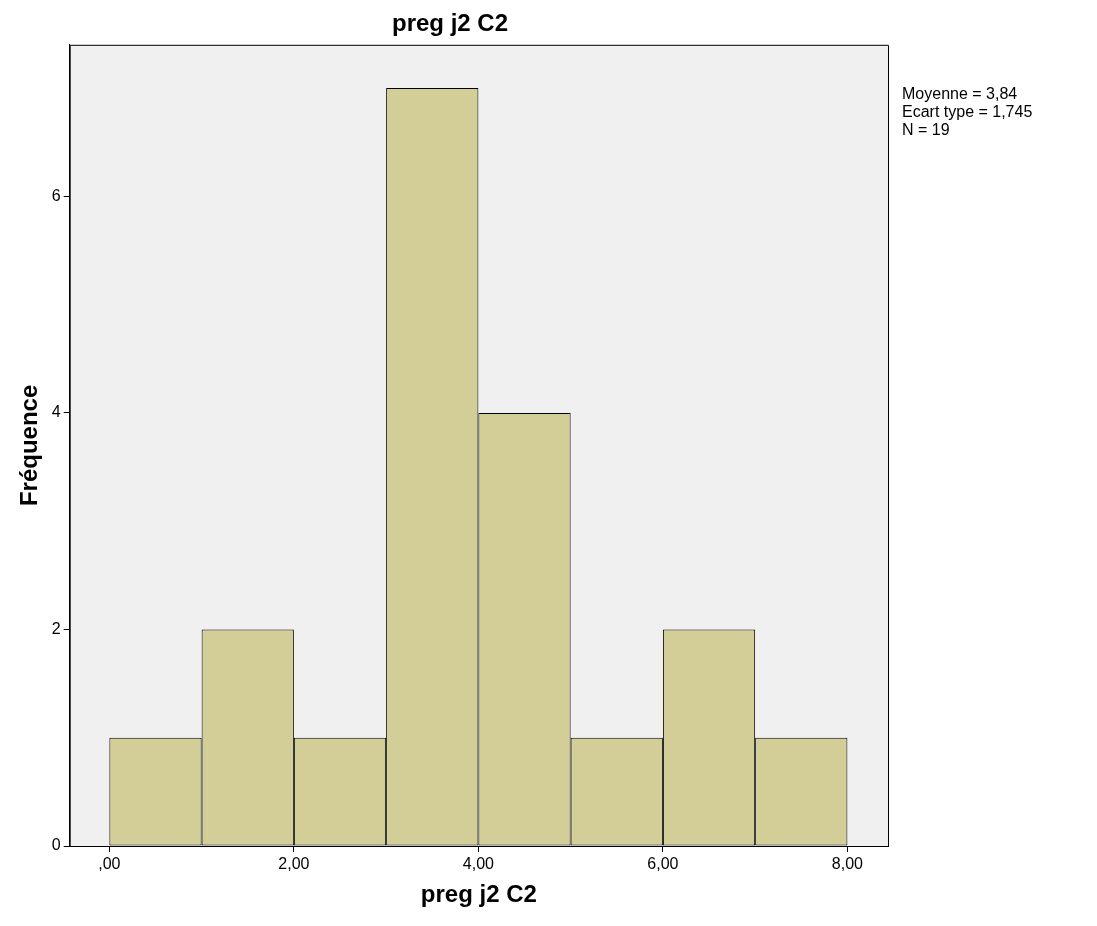 The width and height of the screenshot is (1097, 926). Describe the element at coordinates (56, 412) in the screenshot. I see `y-tick-label: 4` at that location.